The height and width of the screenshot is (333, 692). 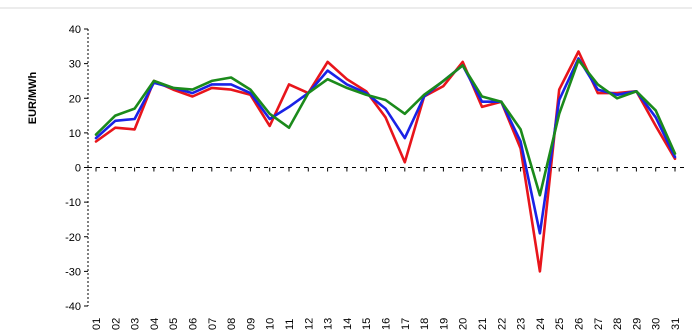 I want to click on x-tick-label: 13, so click(x=329, y=324).